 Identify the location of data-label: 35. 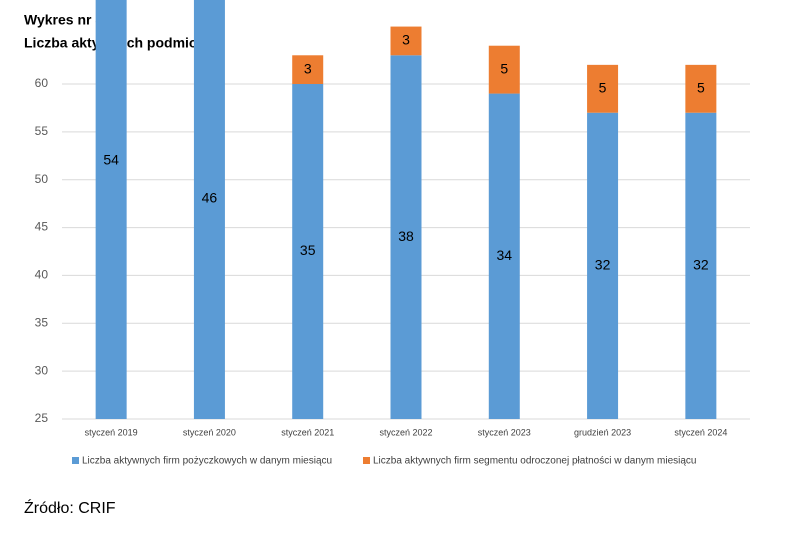
(308, 250).